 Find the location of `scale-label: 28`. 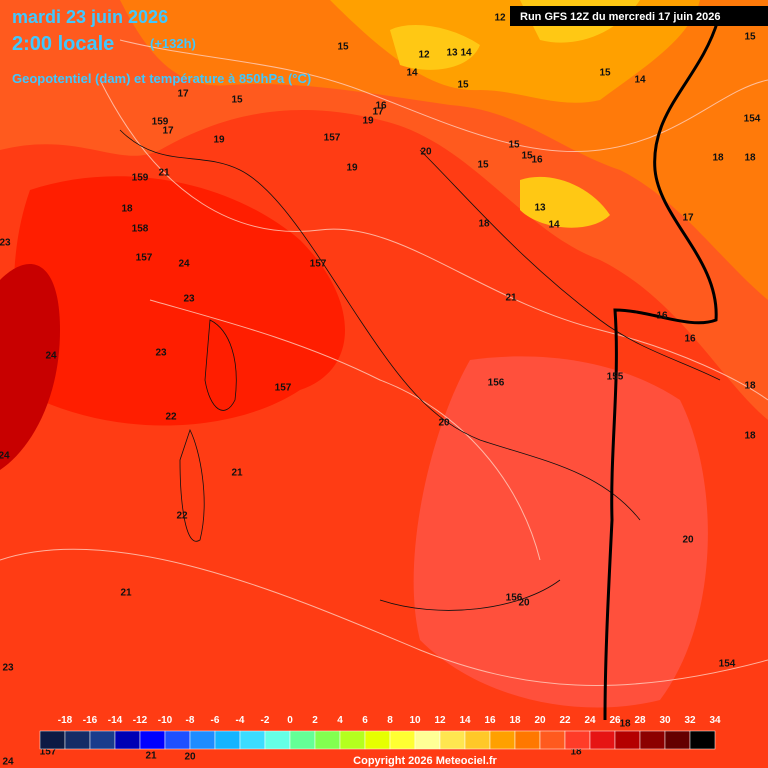

scale-label: 28 is located at coordinates (640, 720).